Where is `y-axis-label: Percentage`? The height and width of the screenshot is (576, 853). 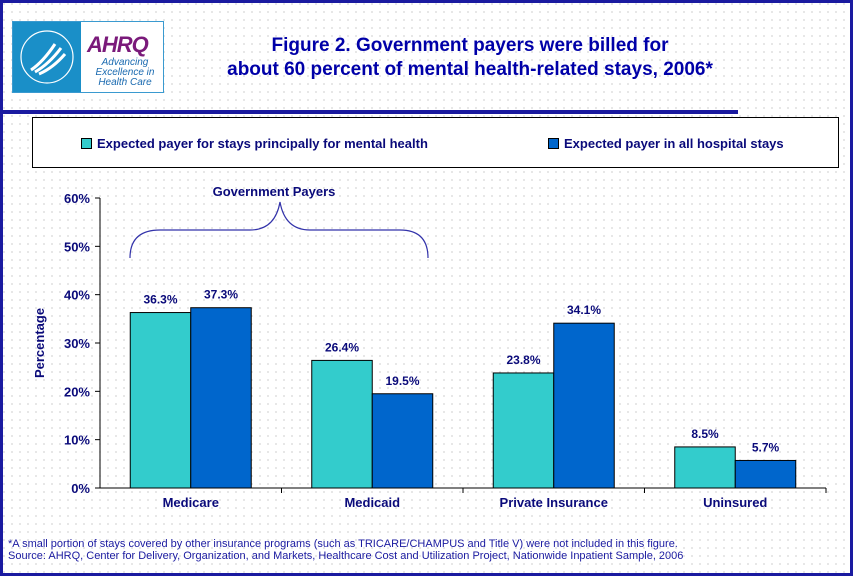
y-axis-label: Percentage is located at coordinates (39, 343).